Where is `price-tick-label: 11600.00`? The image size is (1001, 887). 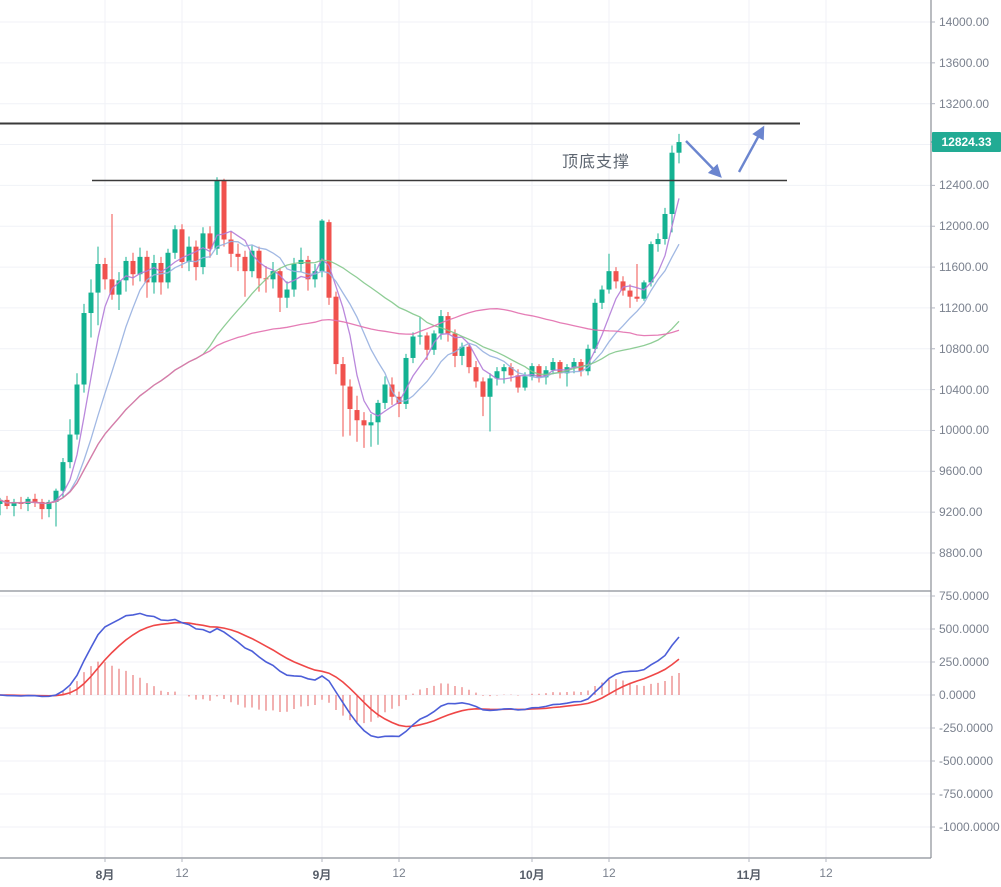
price-tick-label: 11600.00 is located at coordinates (964, 267).